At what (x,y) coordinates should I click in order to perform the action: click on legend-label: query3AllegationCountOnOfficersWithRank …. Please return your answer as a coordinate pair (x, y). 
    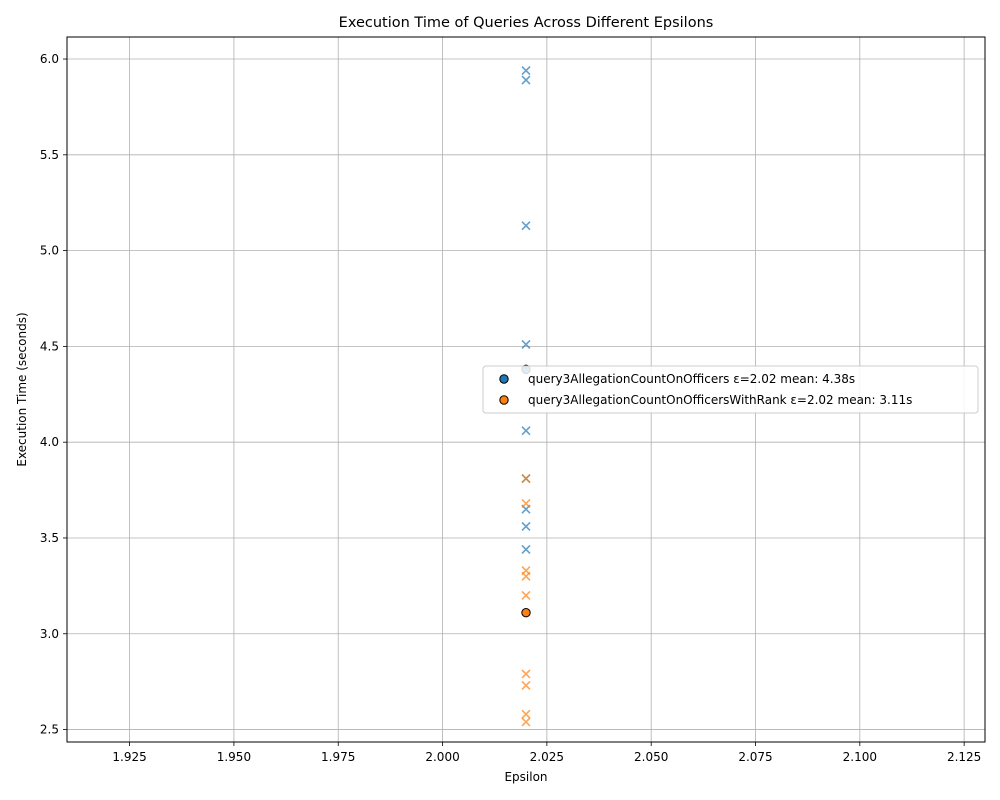
    Looking at the image, I should click on (720, 400).